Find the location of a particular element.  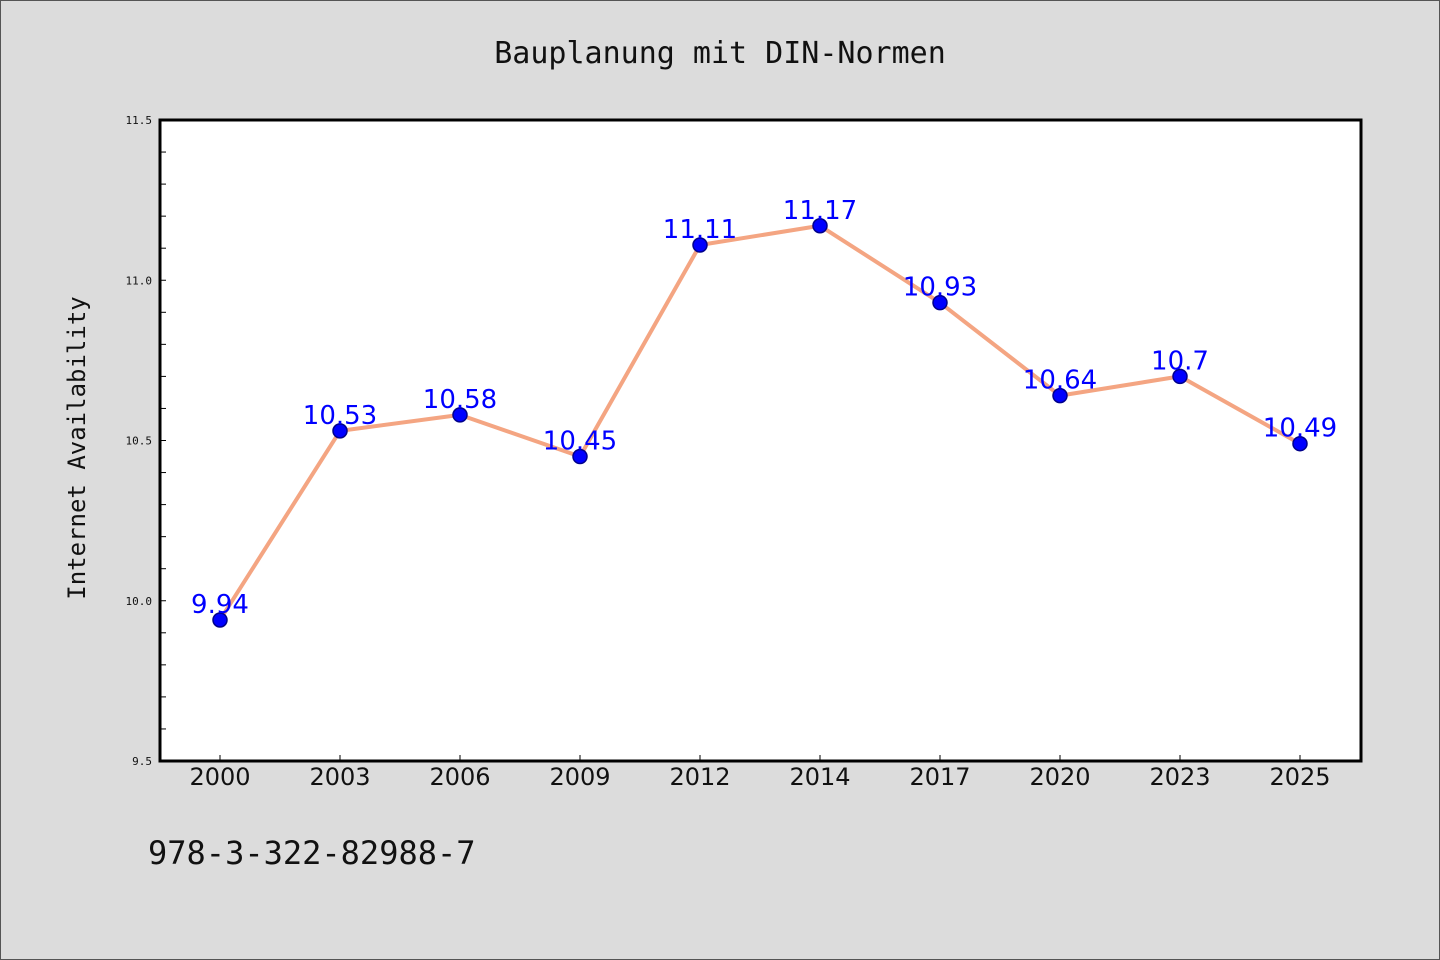

data-label: 10.7 is located at coordinates (1180, 361).